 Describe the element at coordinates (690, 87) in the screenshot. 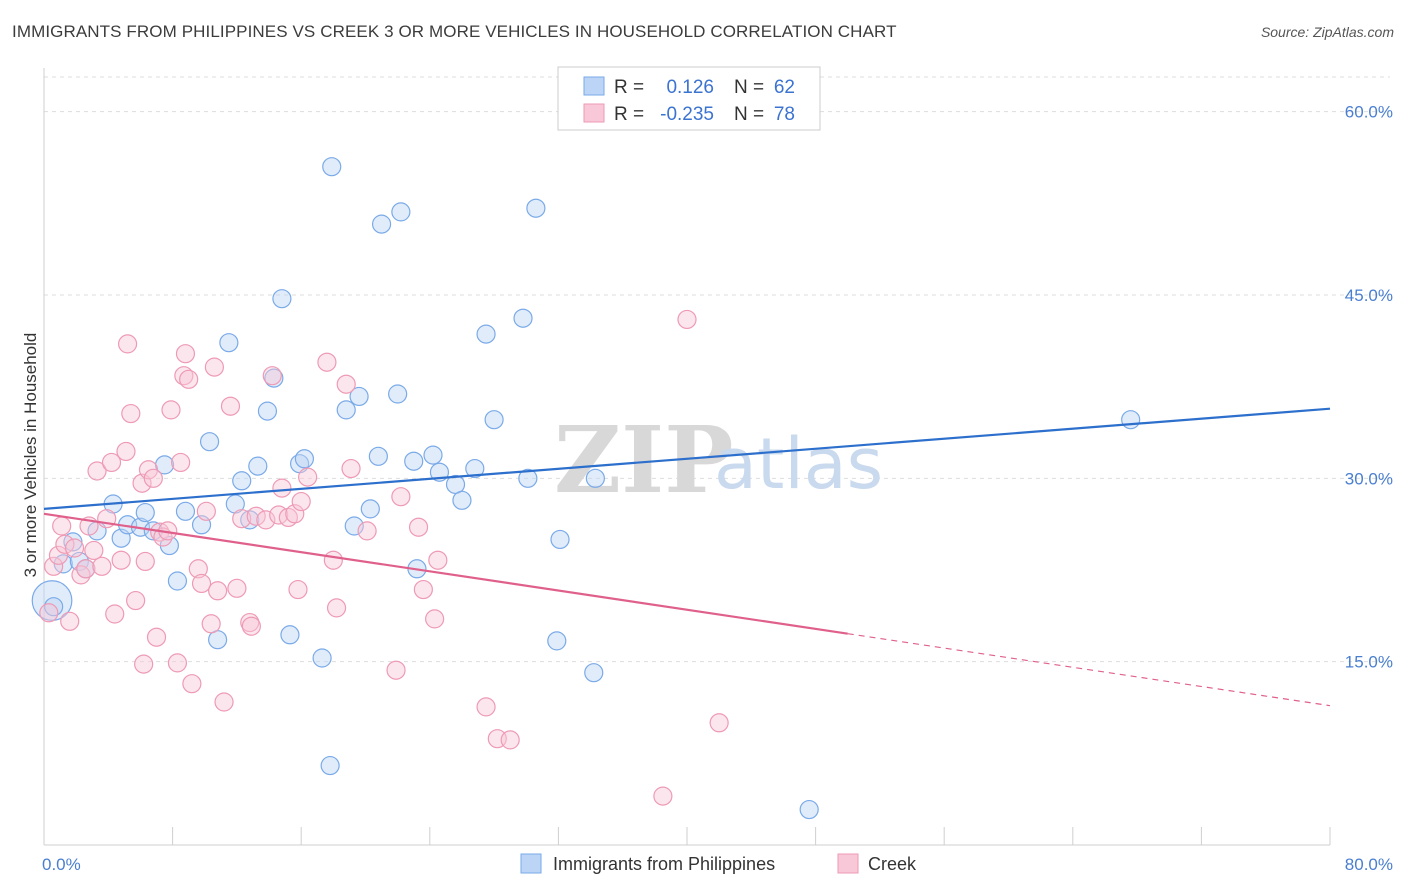

I see `legend-r-value-1: 0.126` at that location.